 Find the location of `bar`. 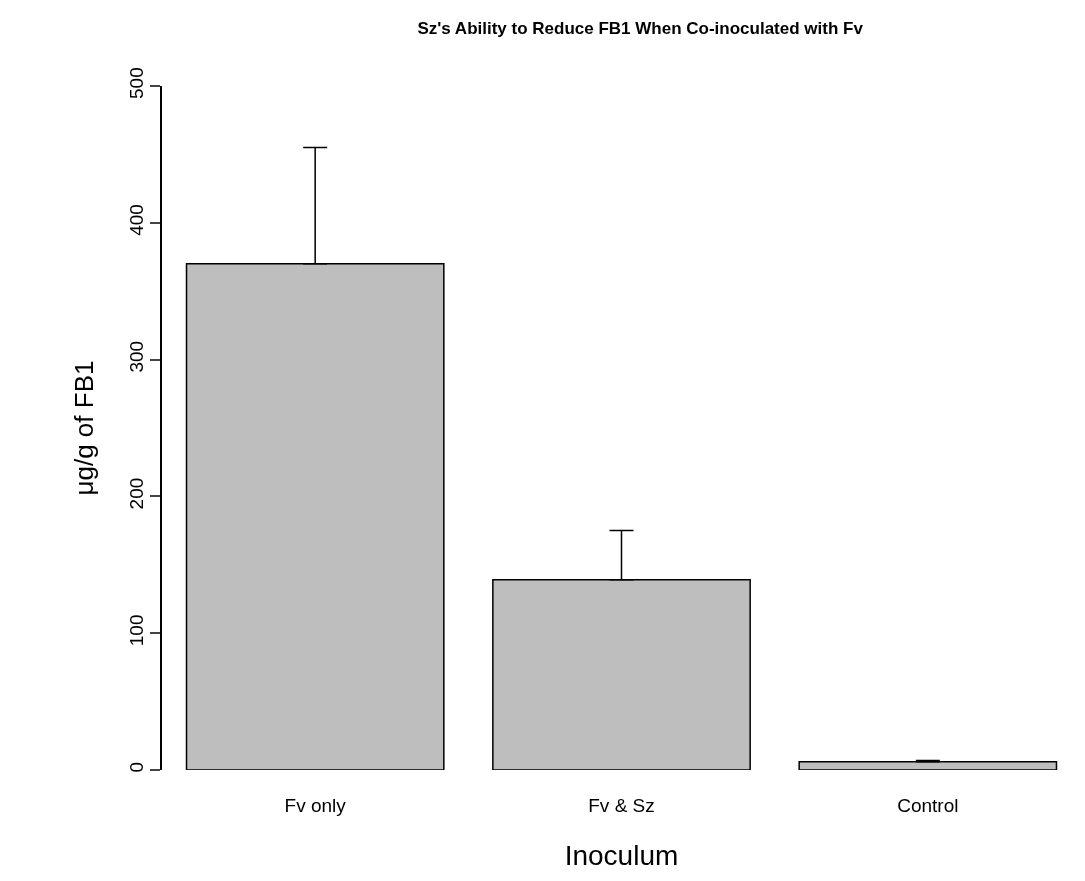

bar is located at coordinates (928, 765).